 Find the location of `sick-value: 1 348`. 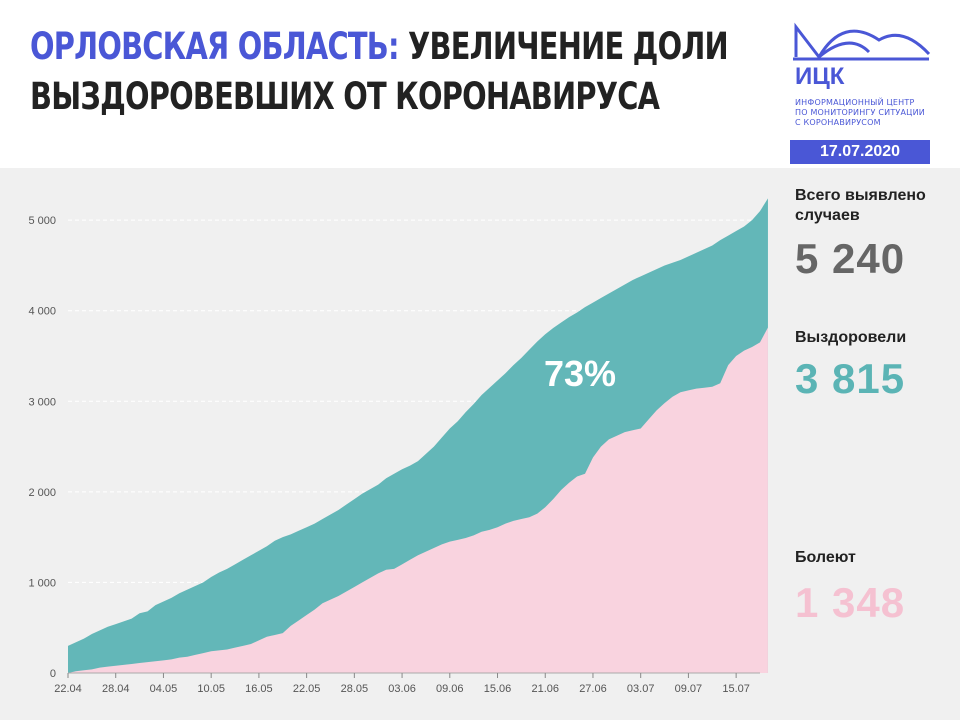

sick-value: 1 348 is located at coordinates (850, 602).